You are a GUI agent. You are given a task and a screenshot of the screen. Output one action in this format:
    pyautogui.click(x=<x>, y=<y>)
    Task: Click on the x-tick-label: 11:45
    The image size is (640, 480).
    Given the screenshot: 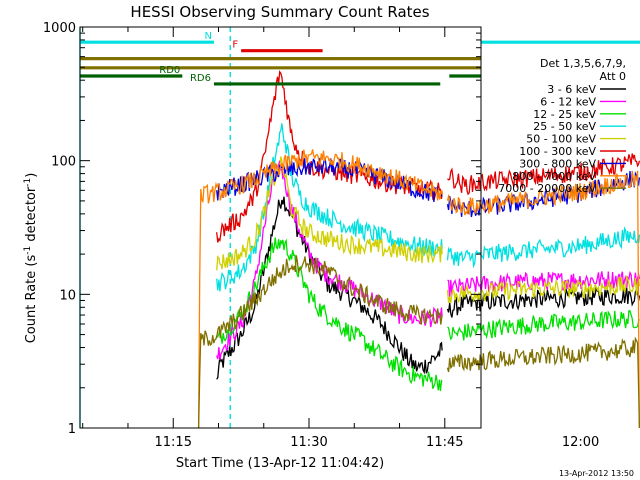 What is the action you would take?
    pyautogui.click(x=444, y=442)
    